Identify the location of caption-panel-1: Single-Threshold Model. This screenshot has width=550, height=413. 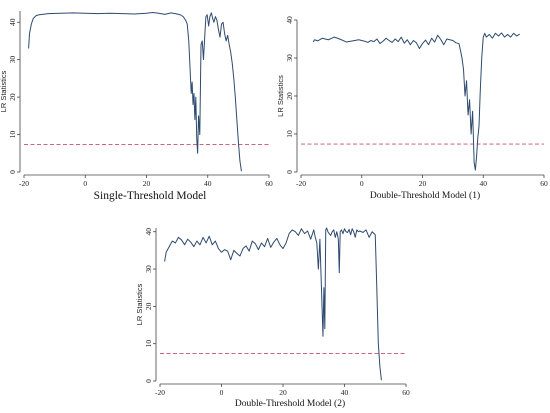
(150, 196).